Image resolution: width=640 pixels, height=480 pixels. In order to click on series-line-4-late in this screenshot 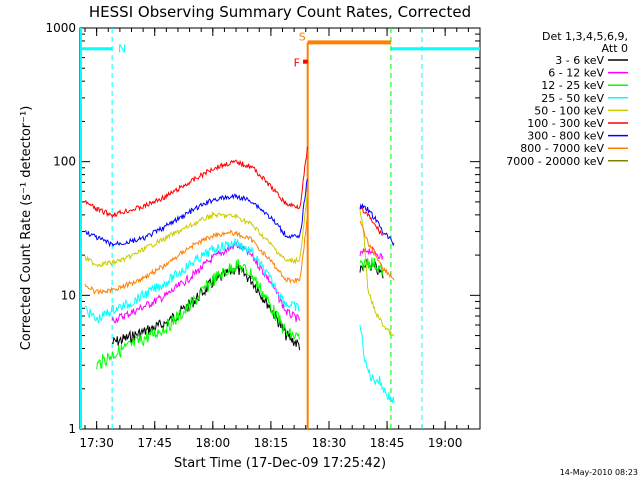, I will do `click(377, 273)`.